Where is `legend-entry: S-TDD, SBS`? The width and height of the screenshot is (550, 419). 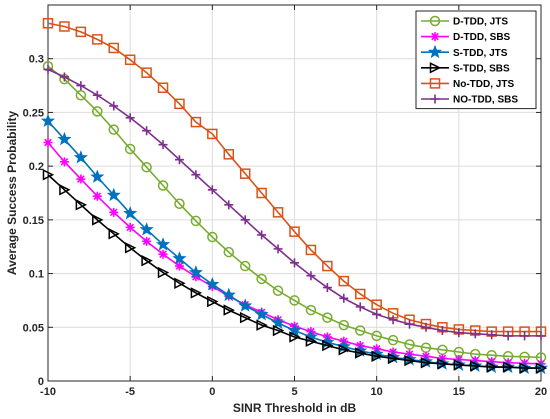
legend-entry: S-TDD, SBS is located at coordinates (465, 68).